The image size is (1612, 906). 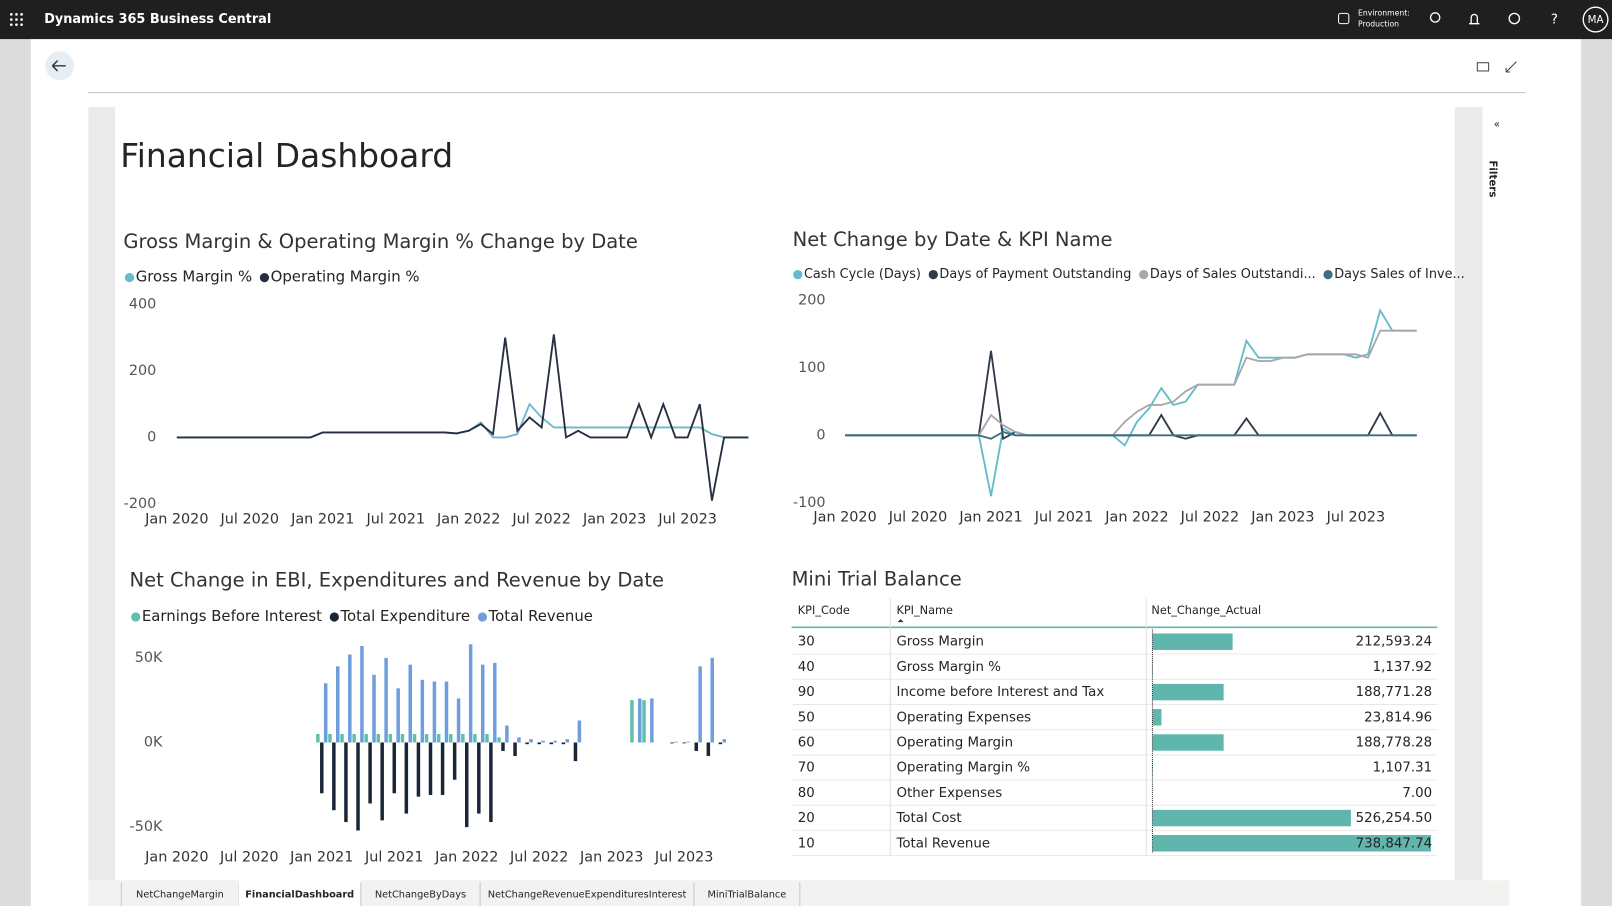 What do you see at coordinates (286, 155) in the screenshot?
I see `report-title: Financial Dashboard` at bounding box center [286, 155].